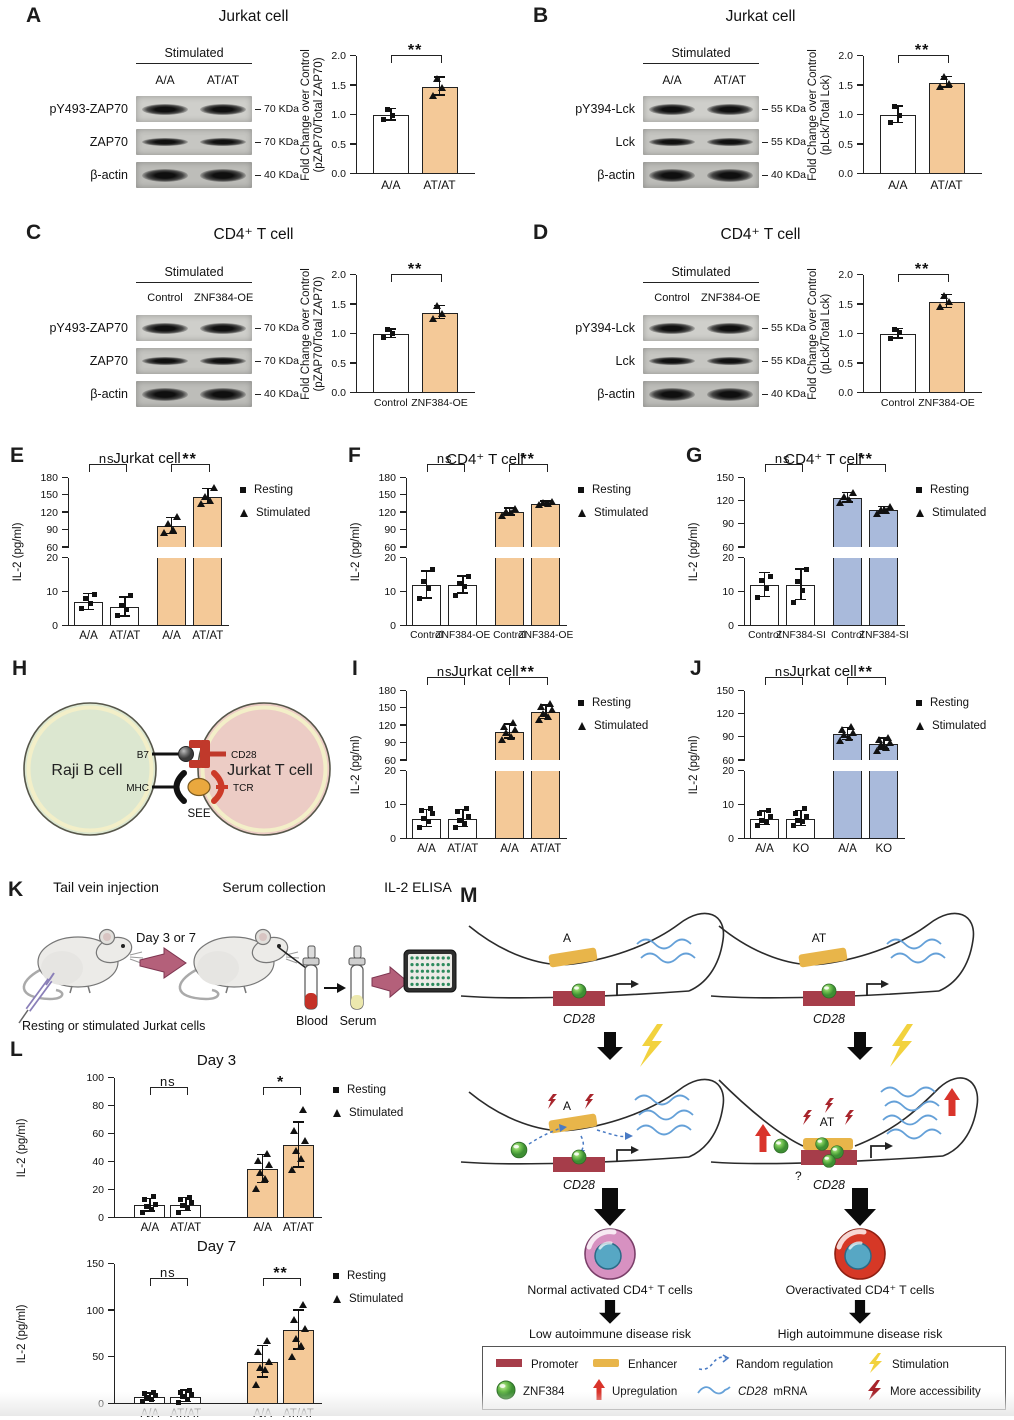  What do you see at coordinates (338, 85) in the screenshot?
I see `y-tick-label: 1.5` at bounding box center [338, 85].